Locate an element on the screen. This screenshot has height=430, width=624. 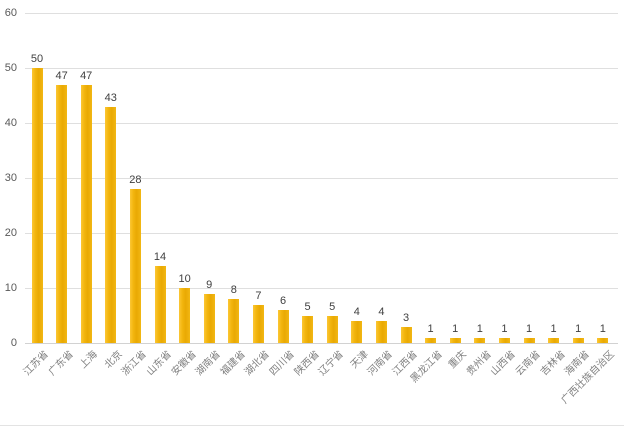
bar-value-label: 10 is located at coordinates (184, 279).